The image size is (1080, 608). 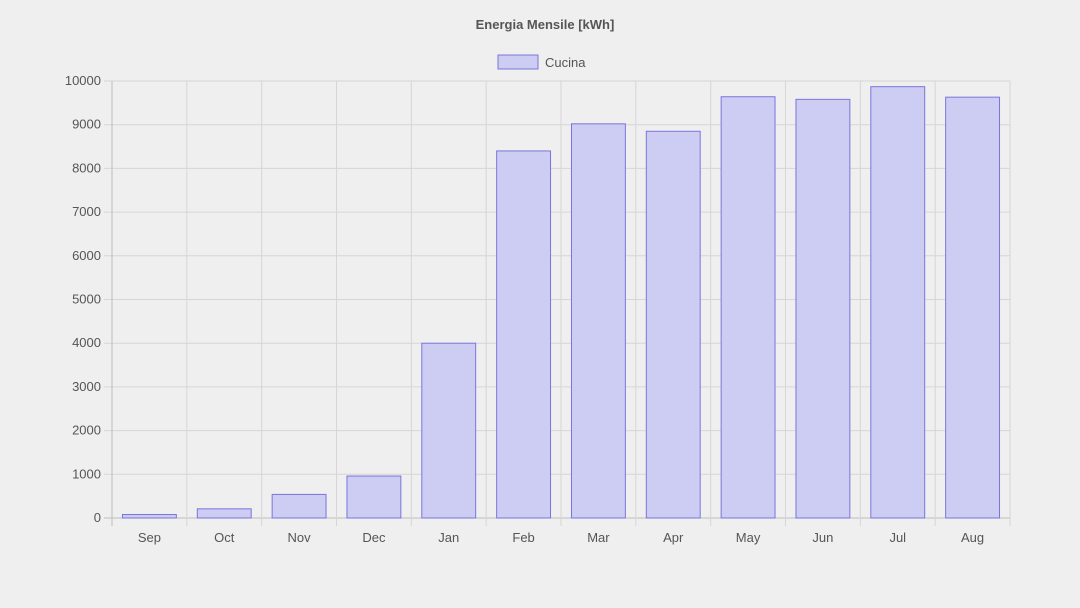 I want to click on y-tick-label: 9000, so click(x=86, y=124).